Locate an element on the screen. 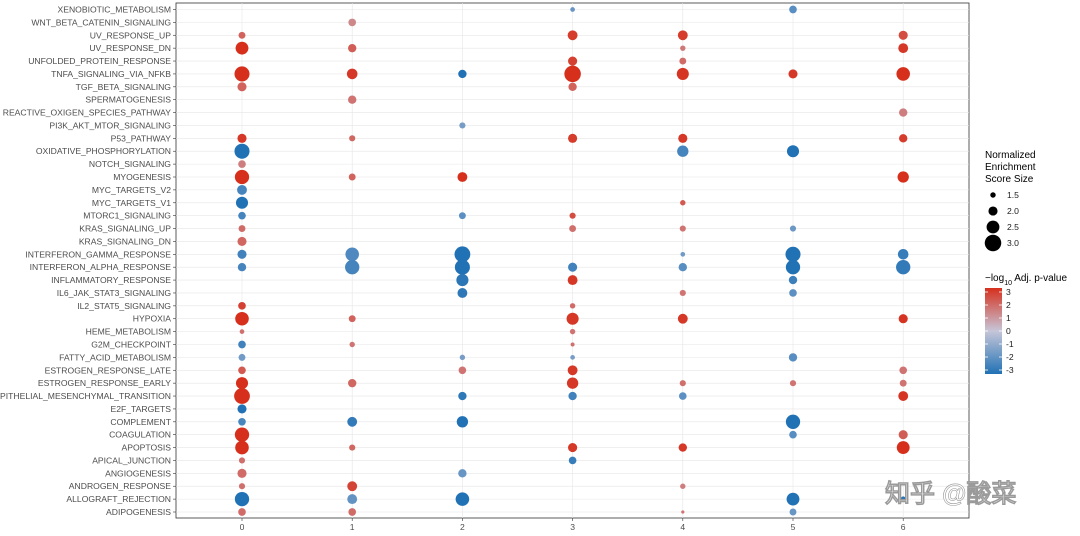 This screenshot has height=536, width=1080. y-tick-label: NOTCH_SIGNALING is located at coordinates (130, 164).